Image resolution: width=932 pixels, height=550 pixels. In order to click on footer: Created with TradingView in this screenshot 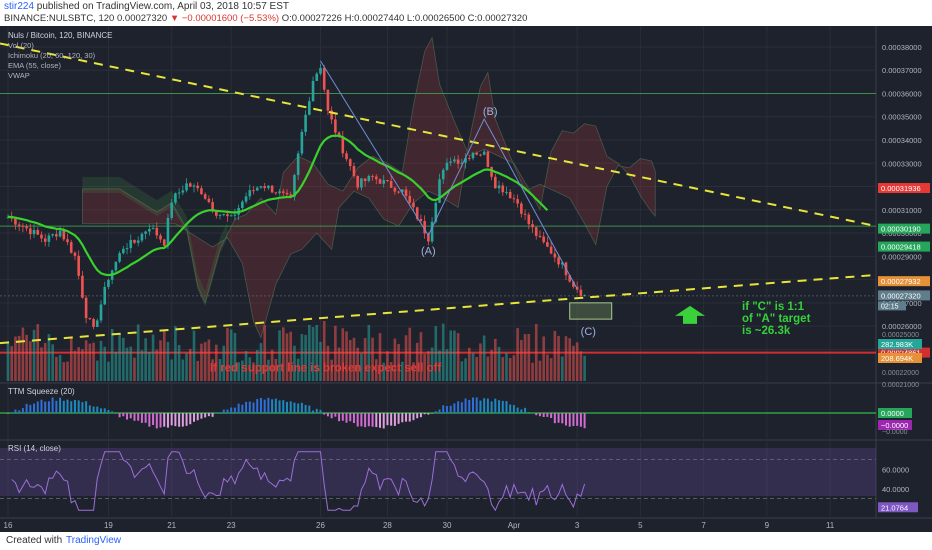, I will do `click(466, 541)`.